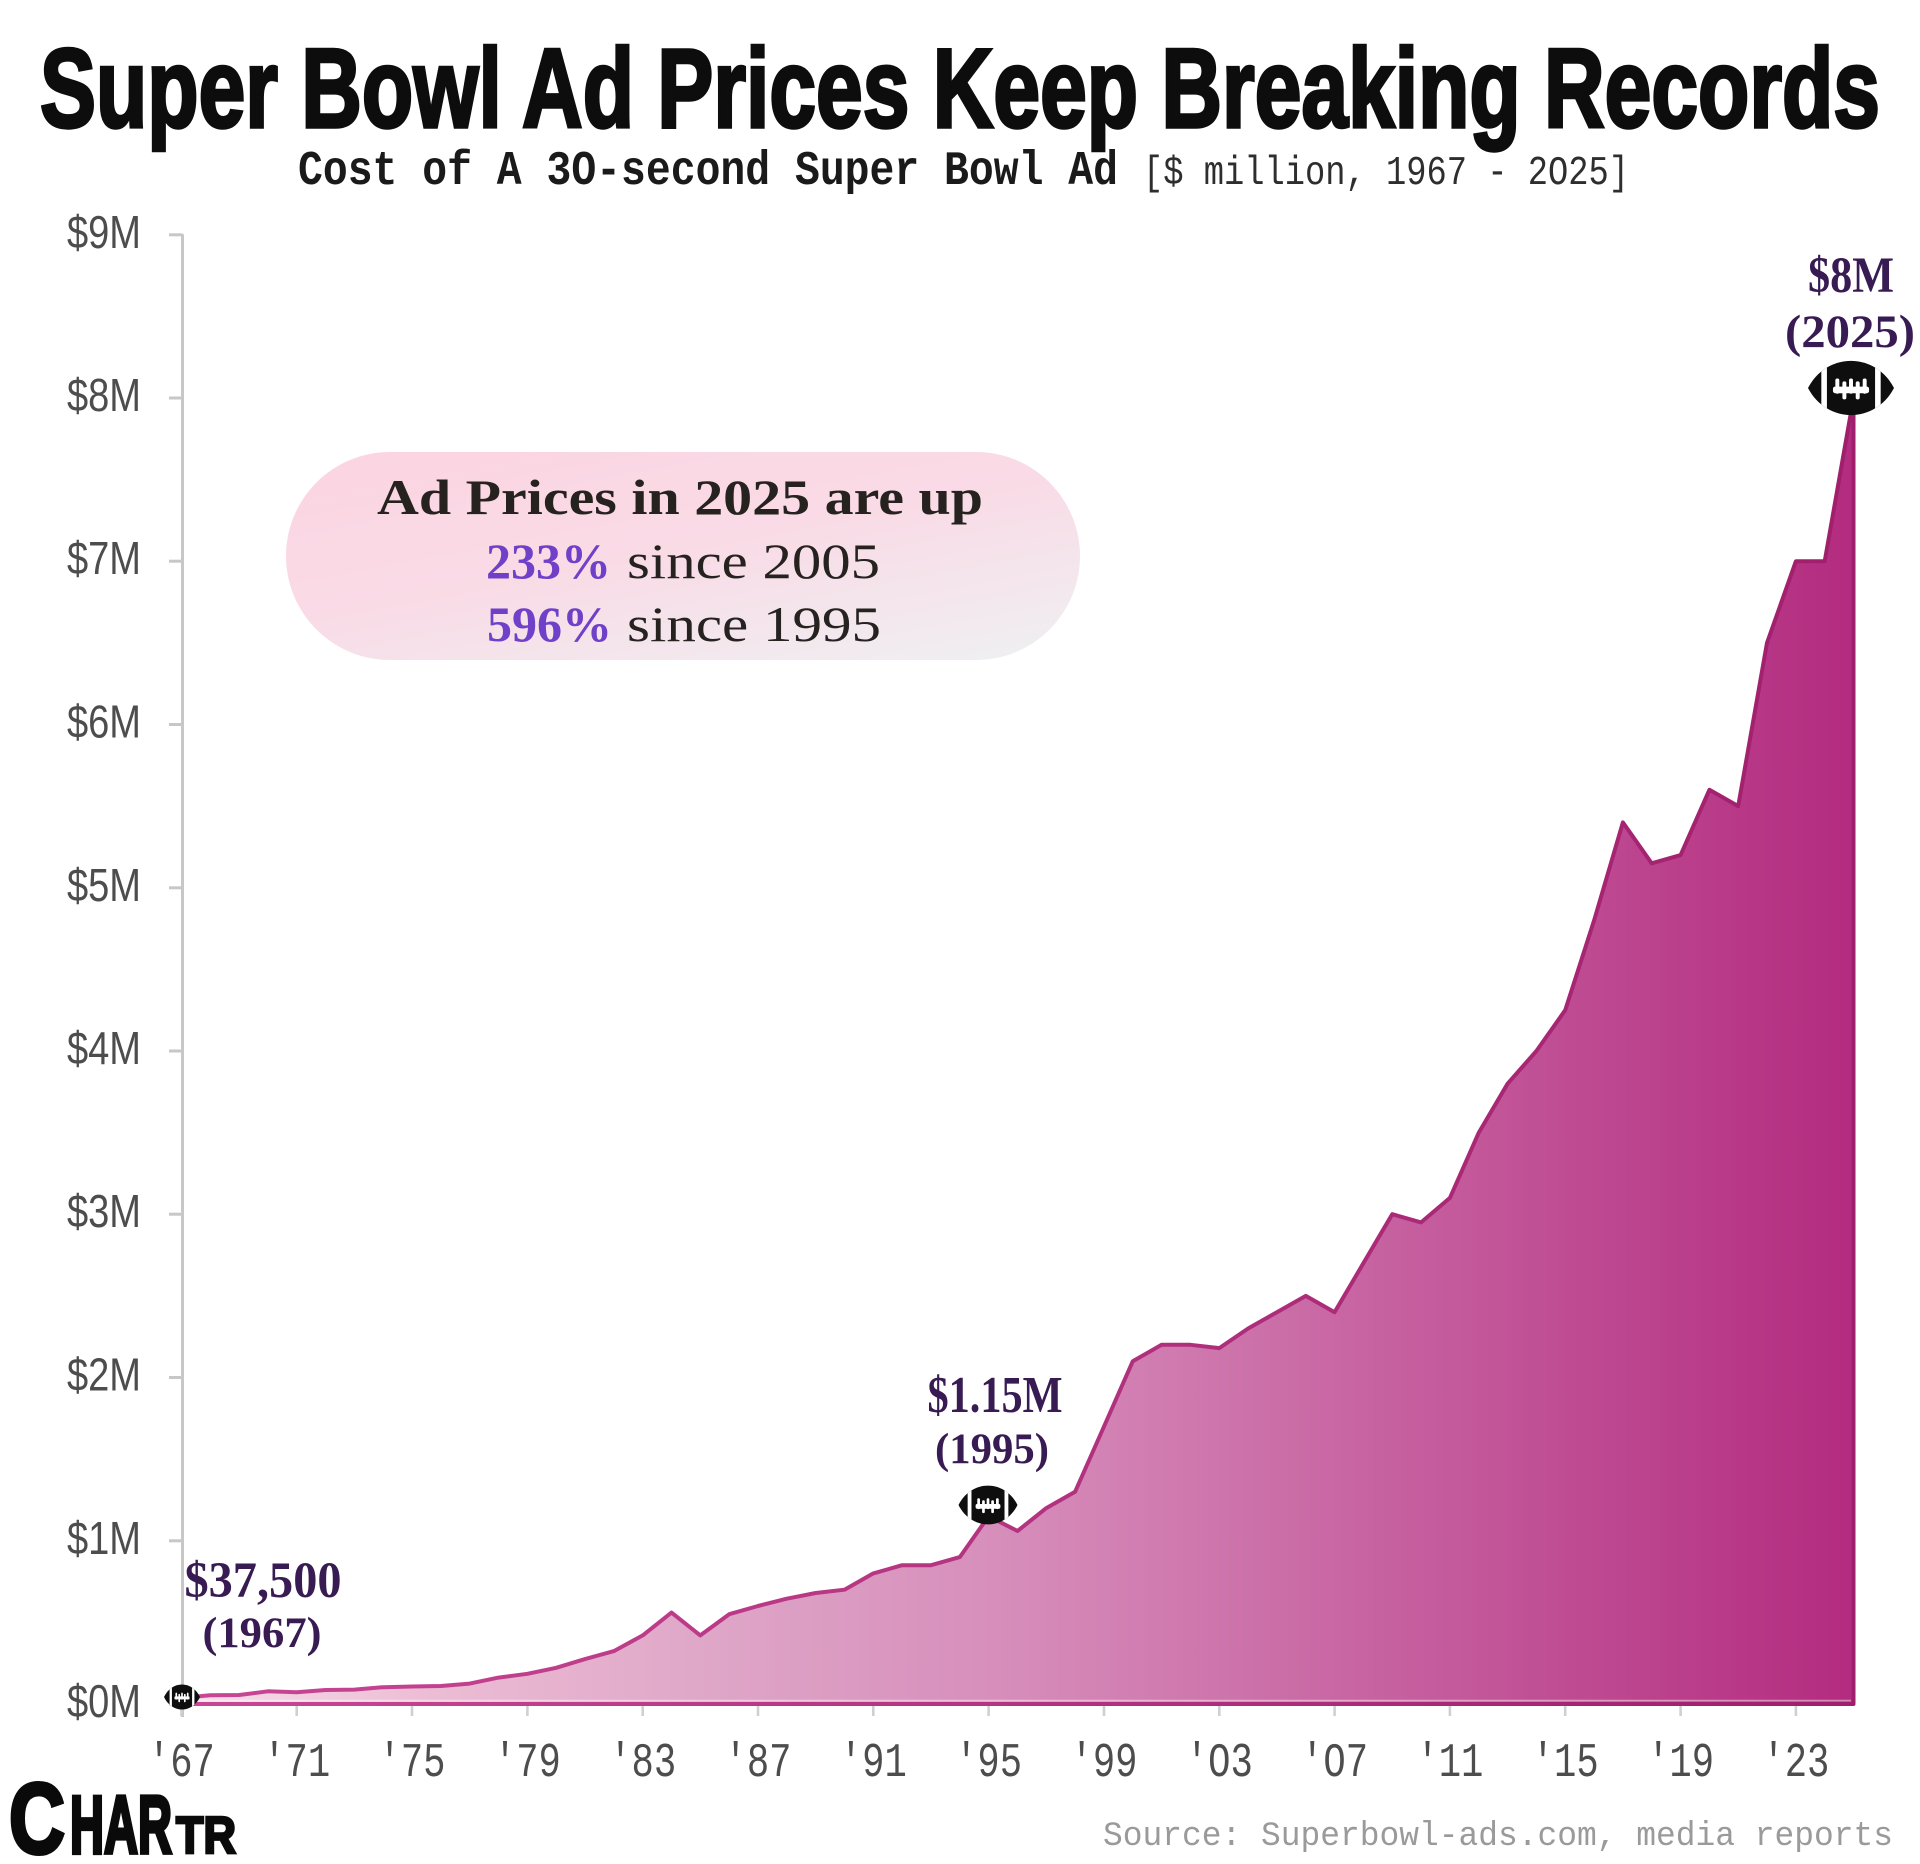 The image size is (1920, 1864). What do you see at coordinates (1219, 1763) in the screenshot?
I see `svg-text: 'O3` at bounding box center [1219, 1763].